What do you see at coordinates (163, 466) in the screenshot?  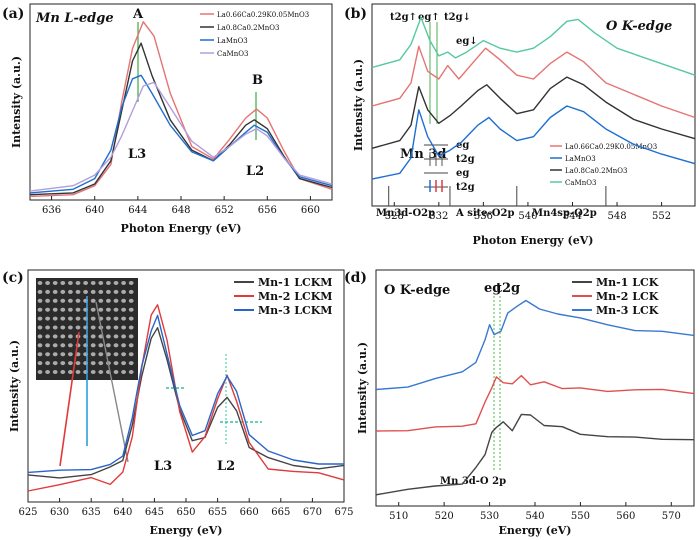 I see `l3-label-c: L3` at bounding box center [163, 466].